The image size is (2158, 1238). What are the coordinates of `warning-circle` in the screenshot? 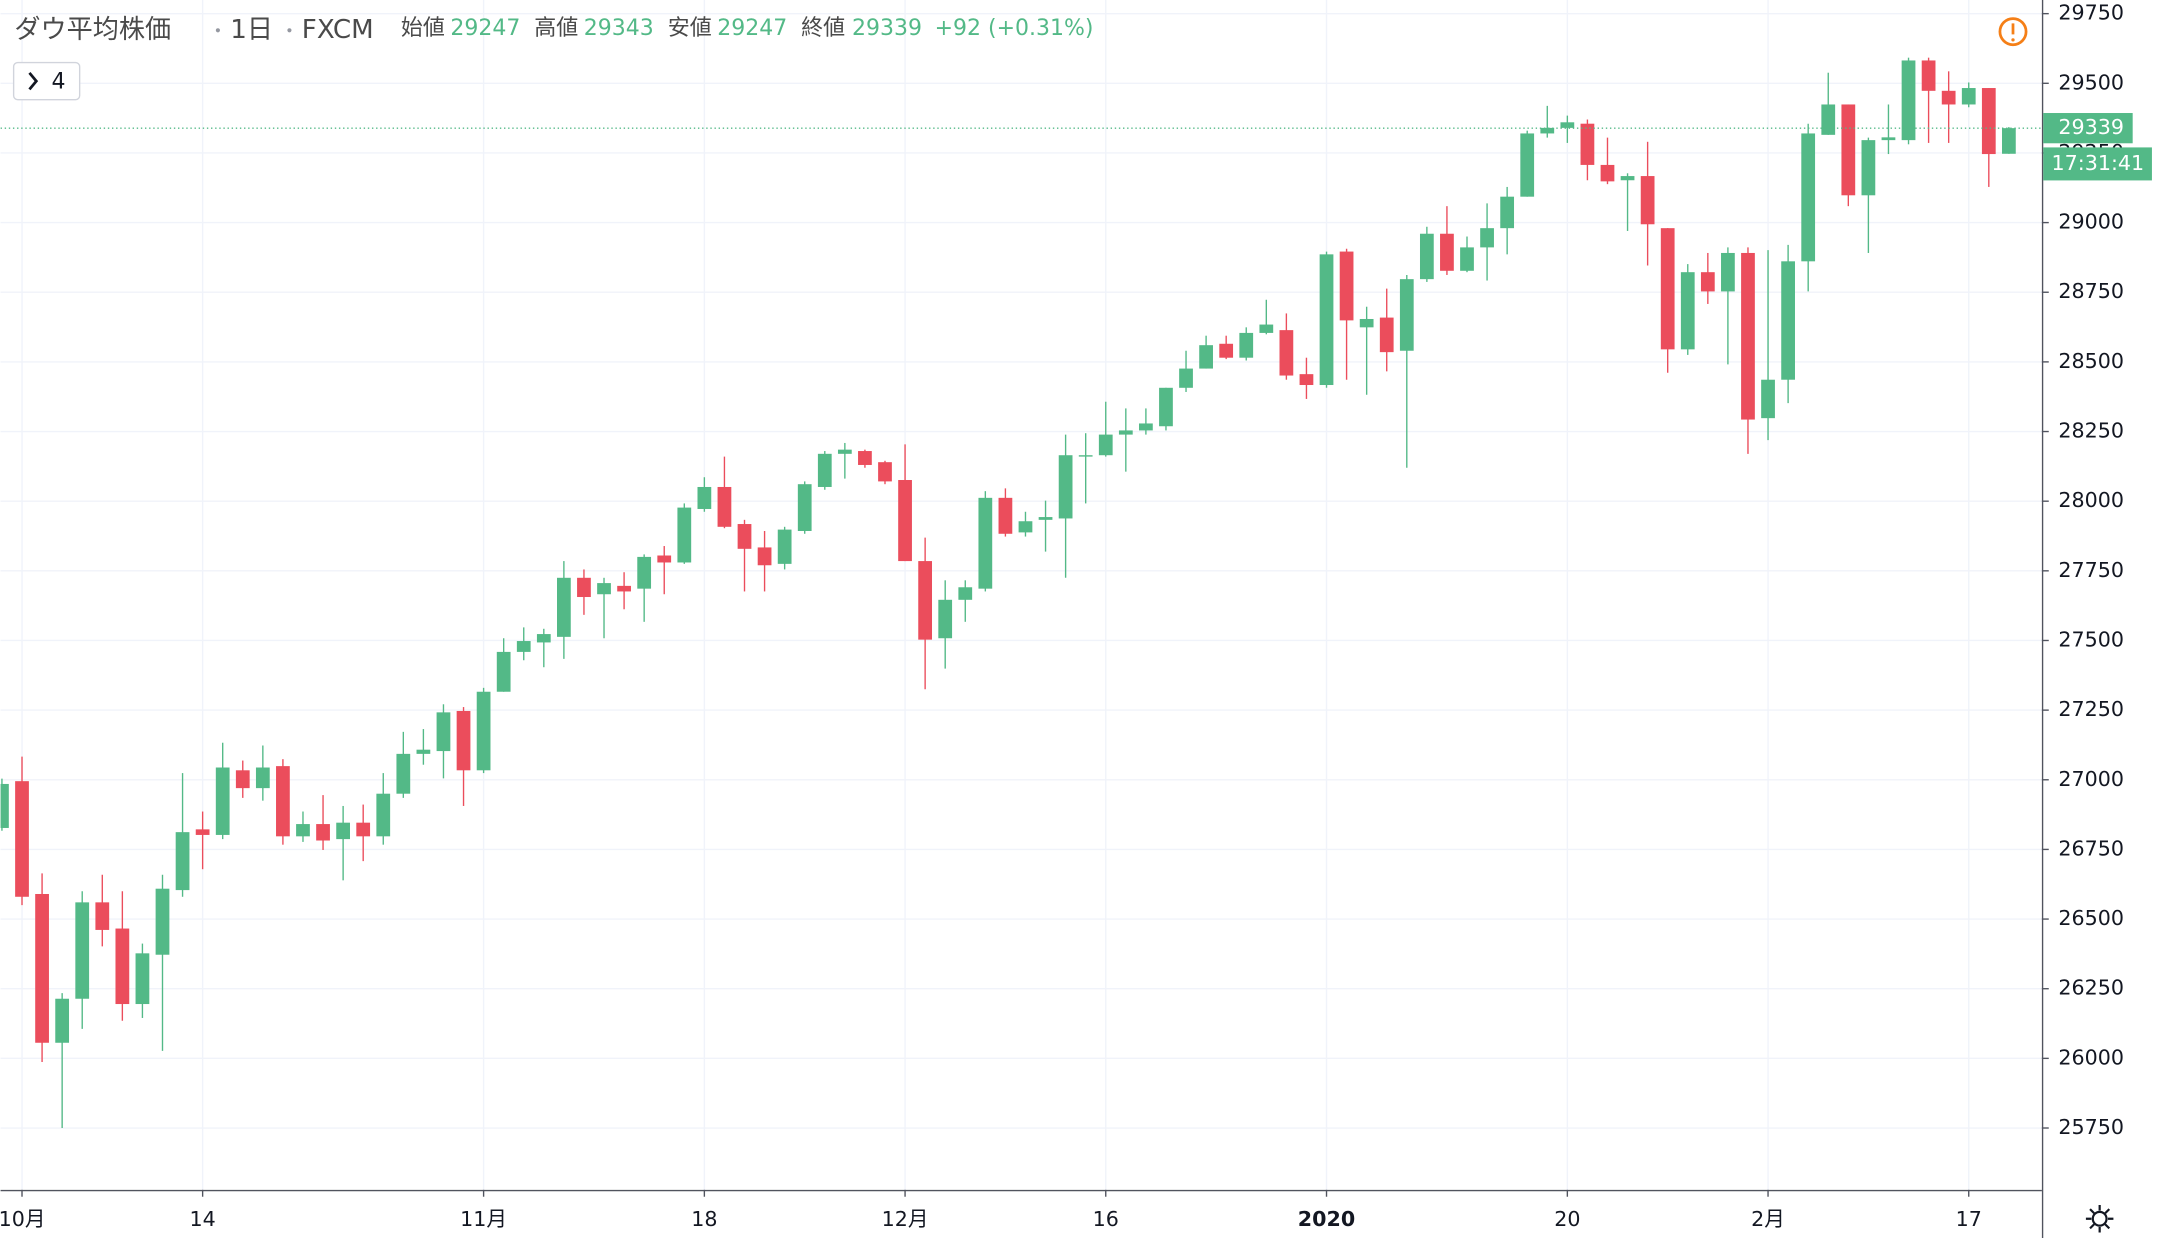 It's located at (2013, 32).